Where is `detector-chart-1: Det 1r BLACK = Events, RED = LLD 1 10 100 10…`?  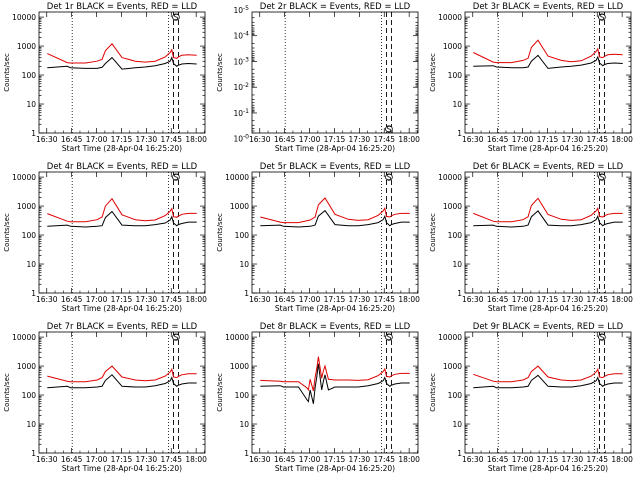 detector-chart-1: Det 1r BLACK = Events, RED = LLD 1 10 100 10… is located at coordinates (105, 77).